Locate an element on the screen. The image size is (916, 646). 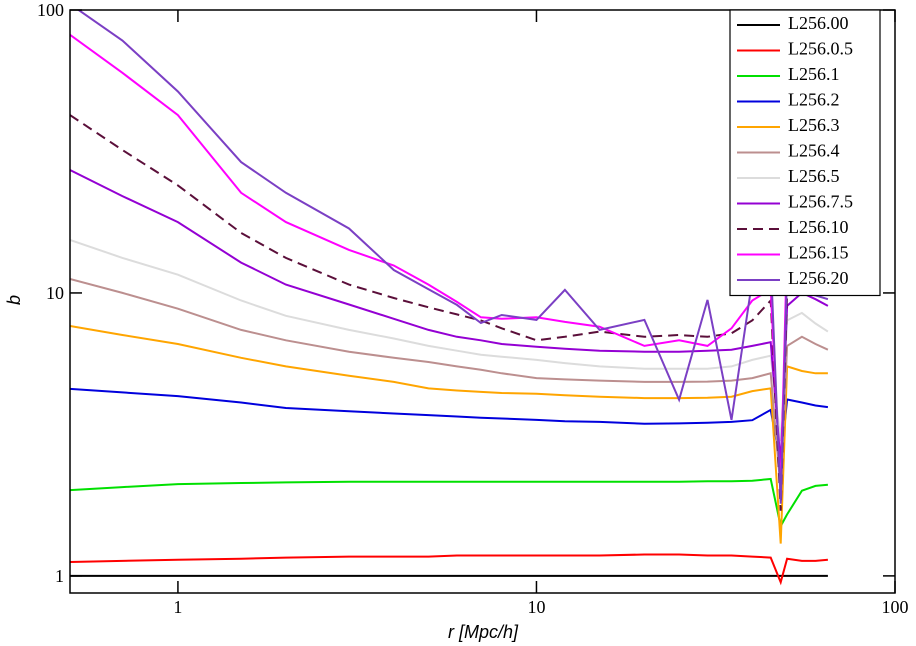
x-tick-label: 1 is located at coordinates (177, 607).